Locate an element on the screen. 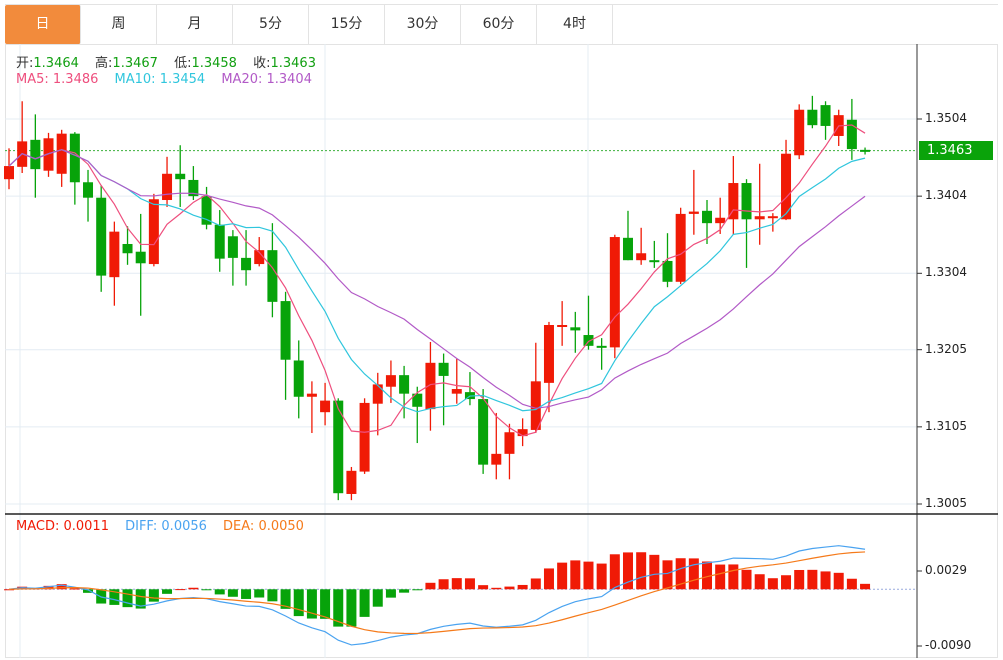 The height and width of the screenshot is (660, 1003). close-label: 收: is located at coordinates (262, 63).